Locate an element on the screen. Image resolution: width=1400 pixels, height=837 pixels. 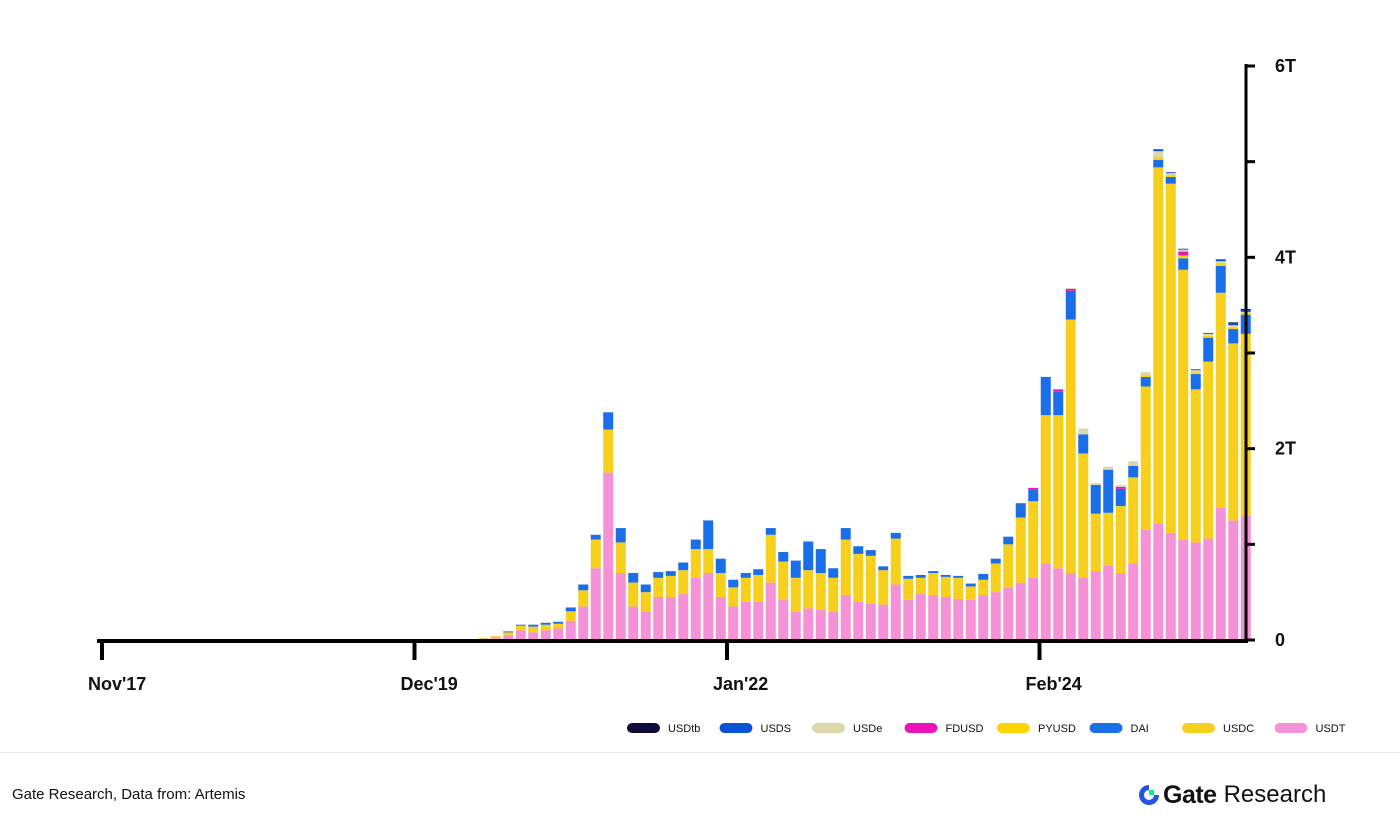
x-tick-label: Dec'19 is located at coordinates (429, 684).